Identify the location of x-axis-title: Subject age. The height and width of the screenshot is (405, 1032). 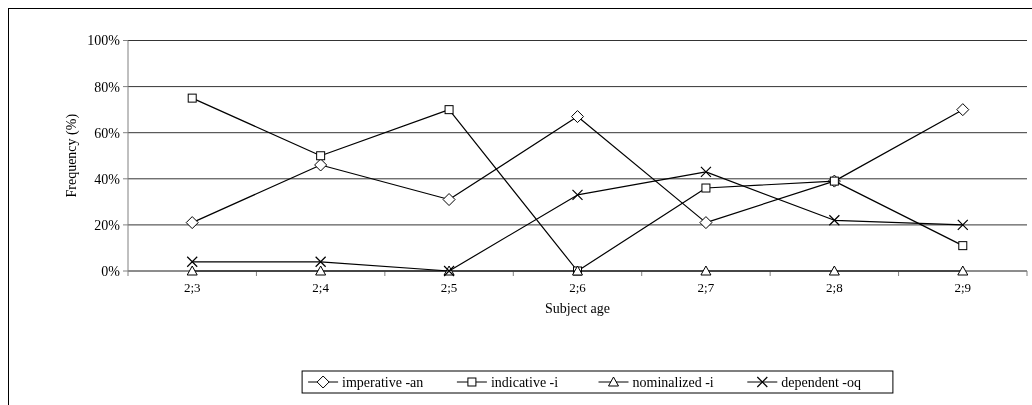
(577, 308).